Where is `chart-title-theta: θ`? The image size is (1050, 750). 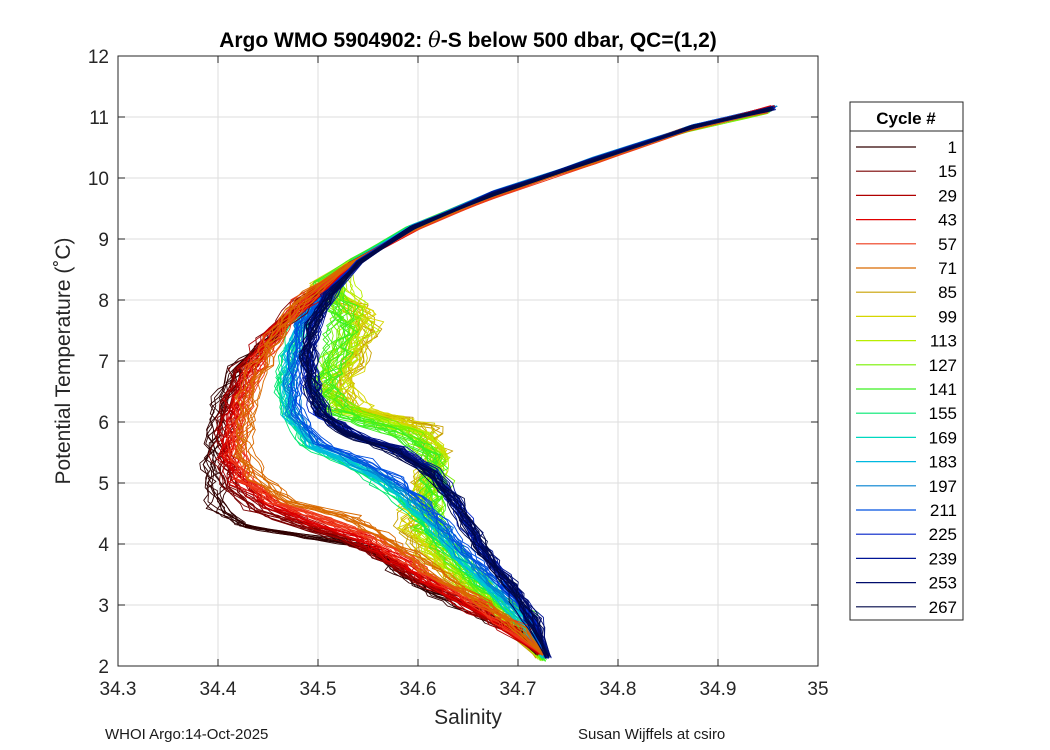
chart-title-theta: θ is located at coordinates (434, 40).